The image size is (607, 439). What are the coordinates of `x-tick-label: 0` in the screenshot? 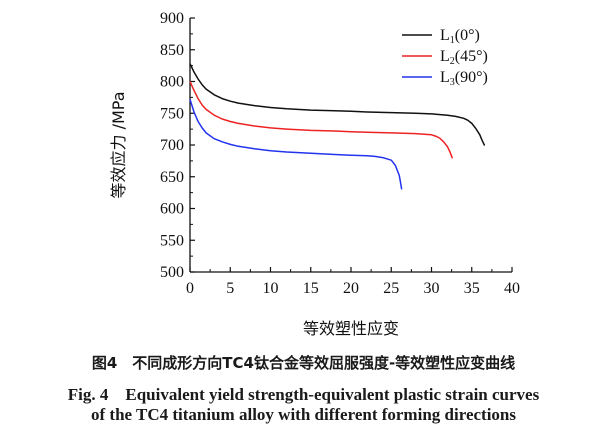 It's located at (190, 288).